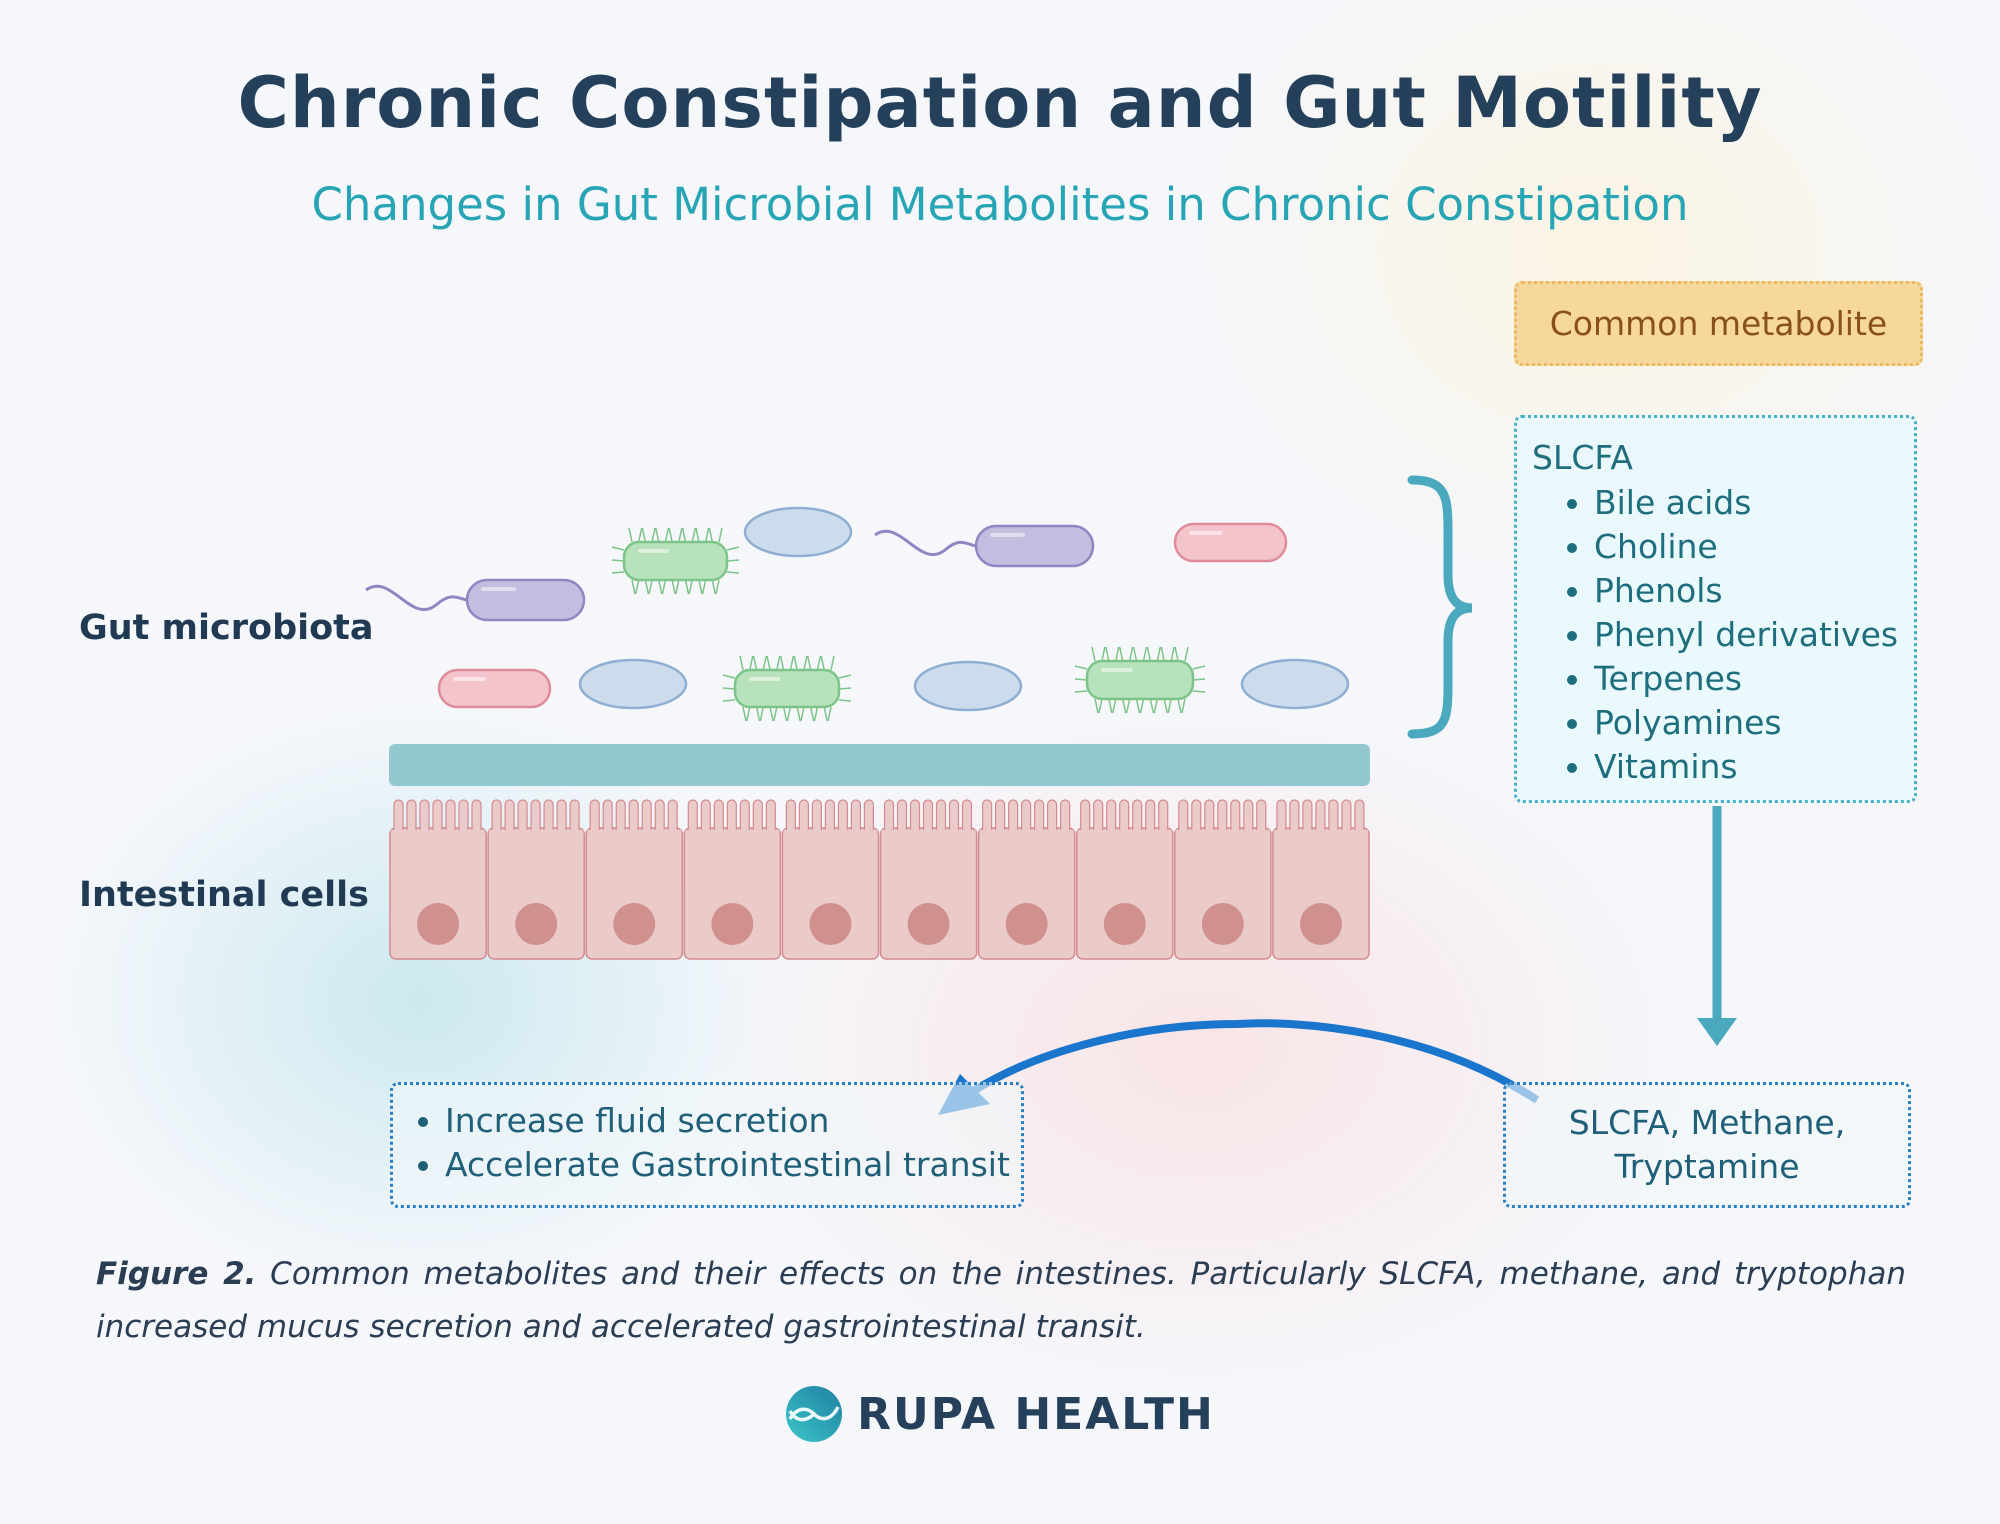  Describe the element at coordinates (1754, 591) in the screenshot. I see `metabolite-item: Phenols` at that location.